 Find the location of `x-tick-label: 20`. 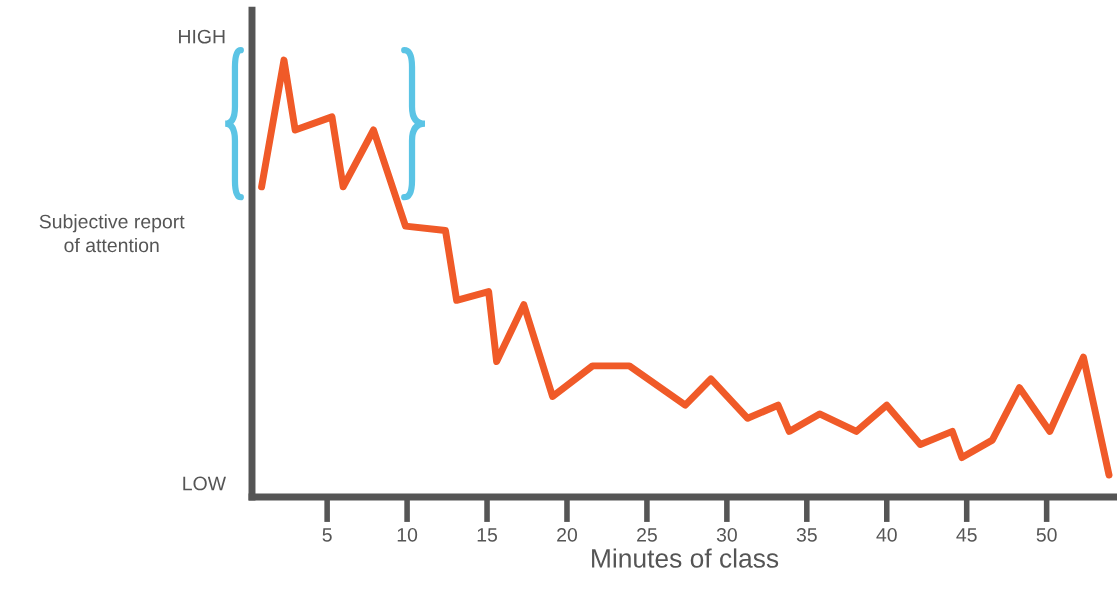

x-tick-label: 20 is located at coordinates (567, 534).